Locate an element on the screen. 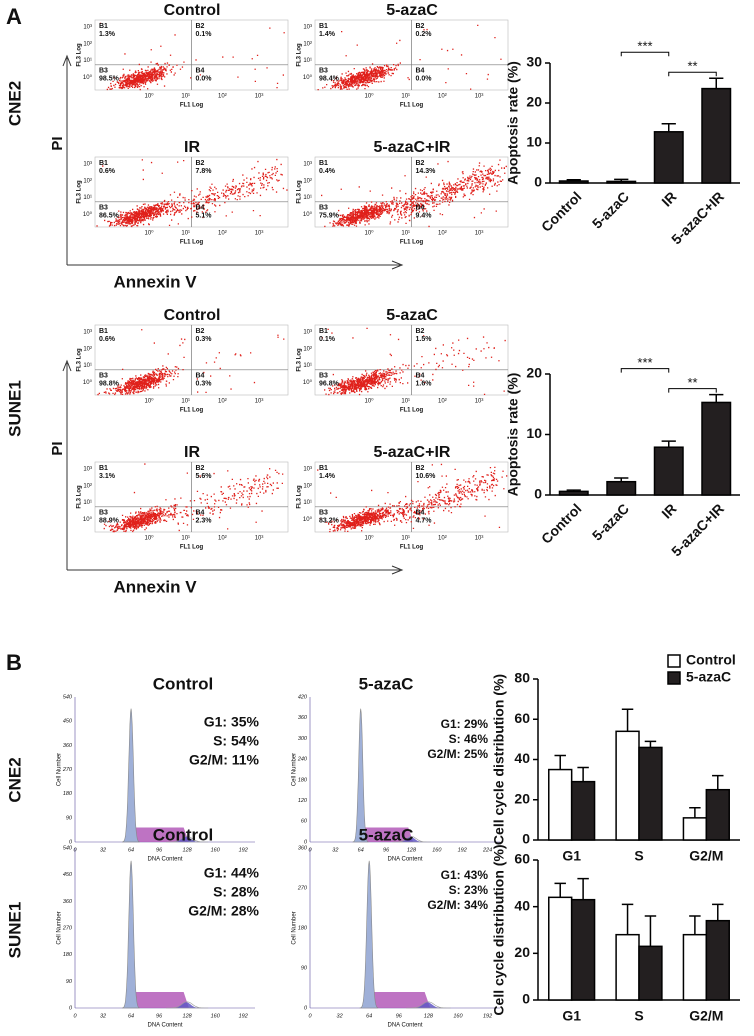 This screenshot has height=1036, width=754. y-tick-label: 120 is located at coordinates (303, 801).